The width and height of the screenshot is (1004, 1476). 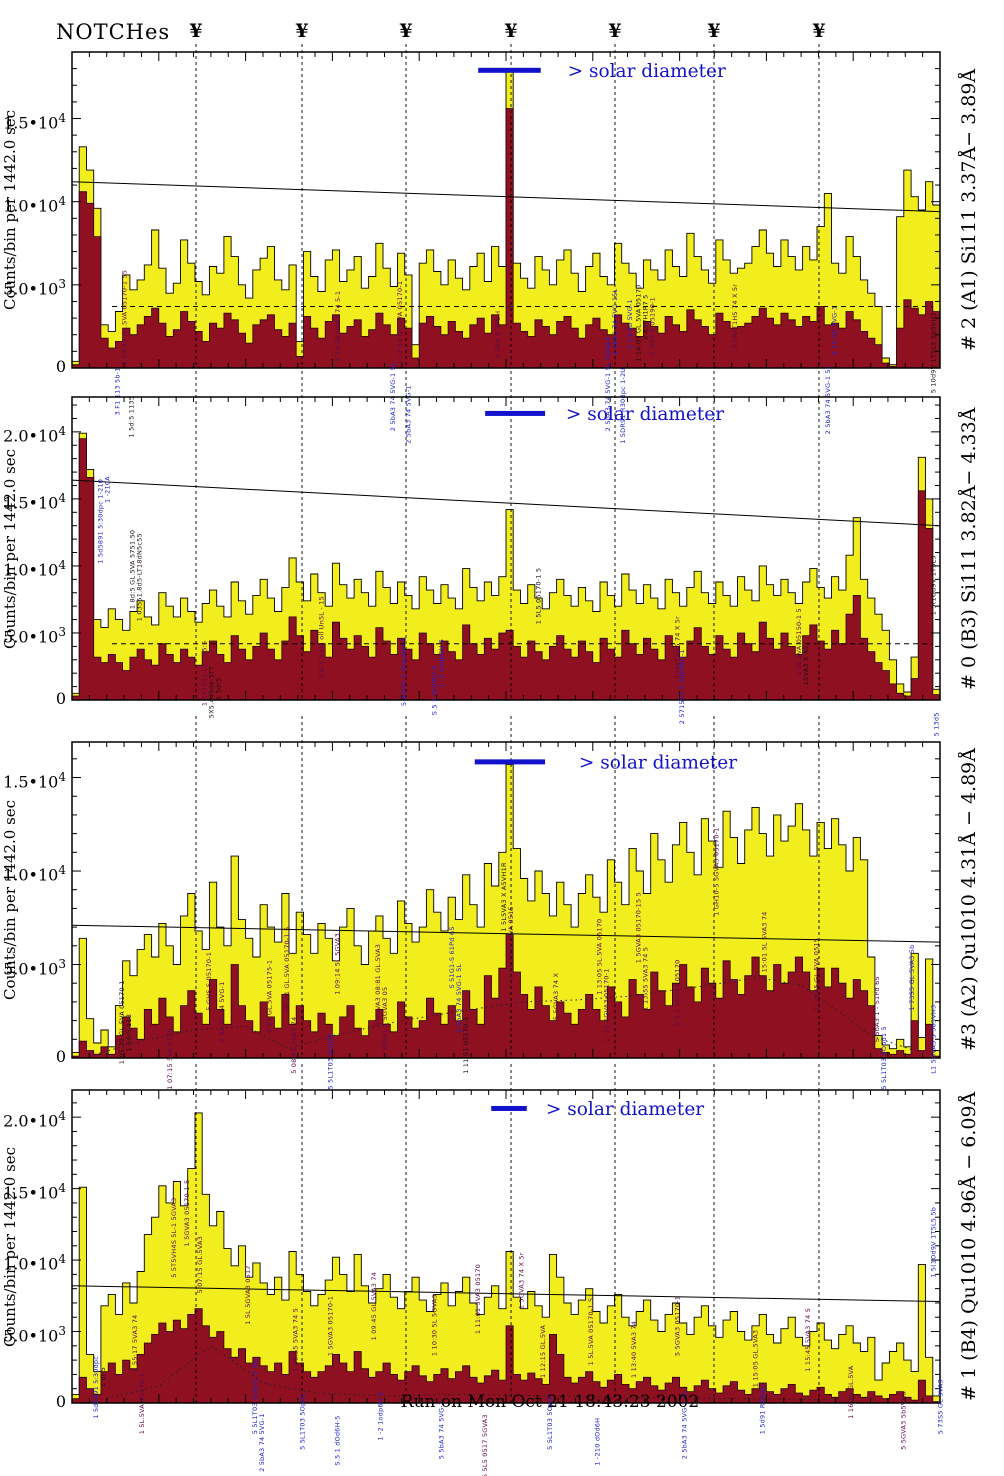 I want to click on event-label: 1 5L.5VA 05150-1 5, so click(x=799, y=642).